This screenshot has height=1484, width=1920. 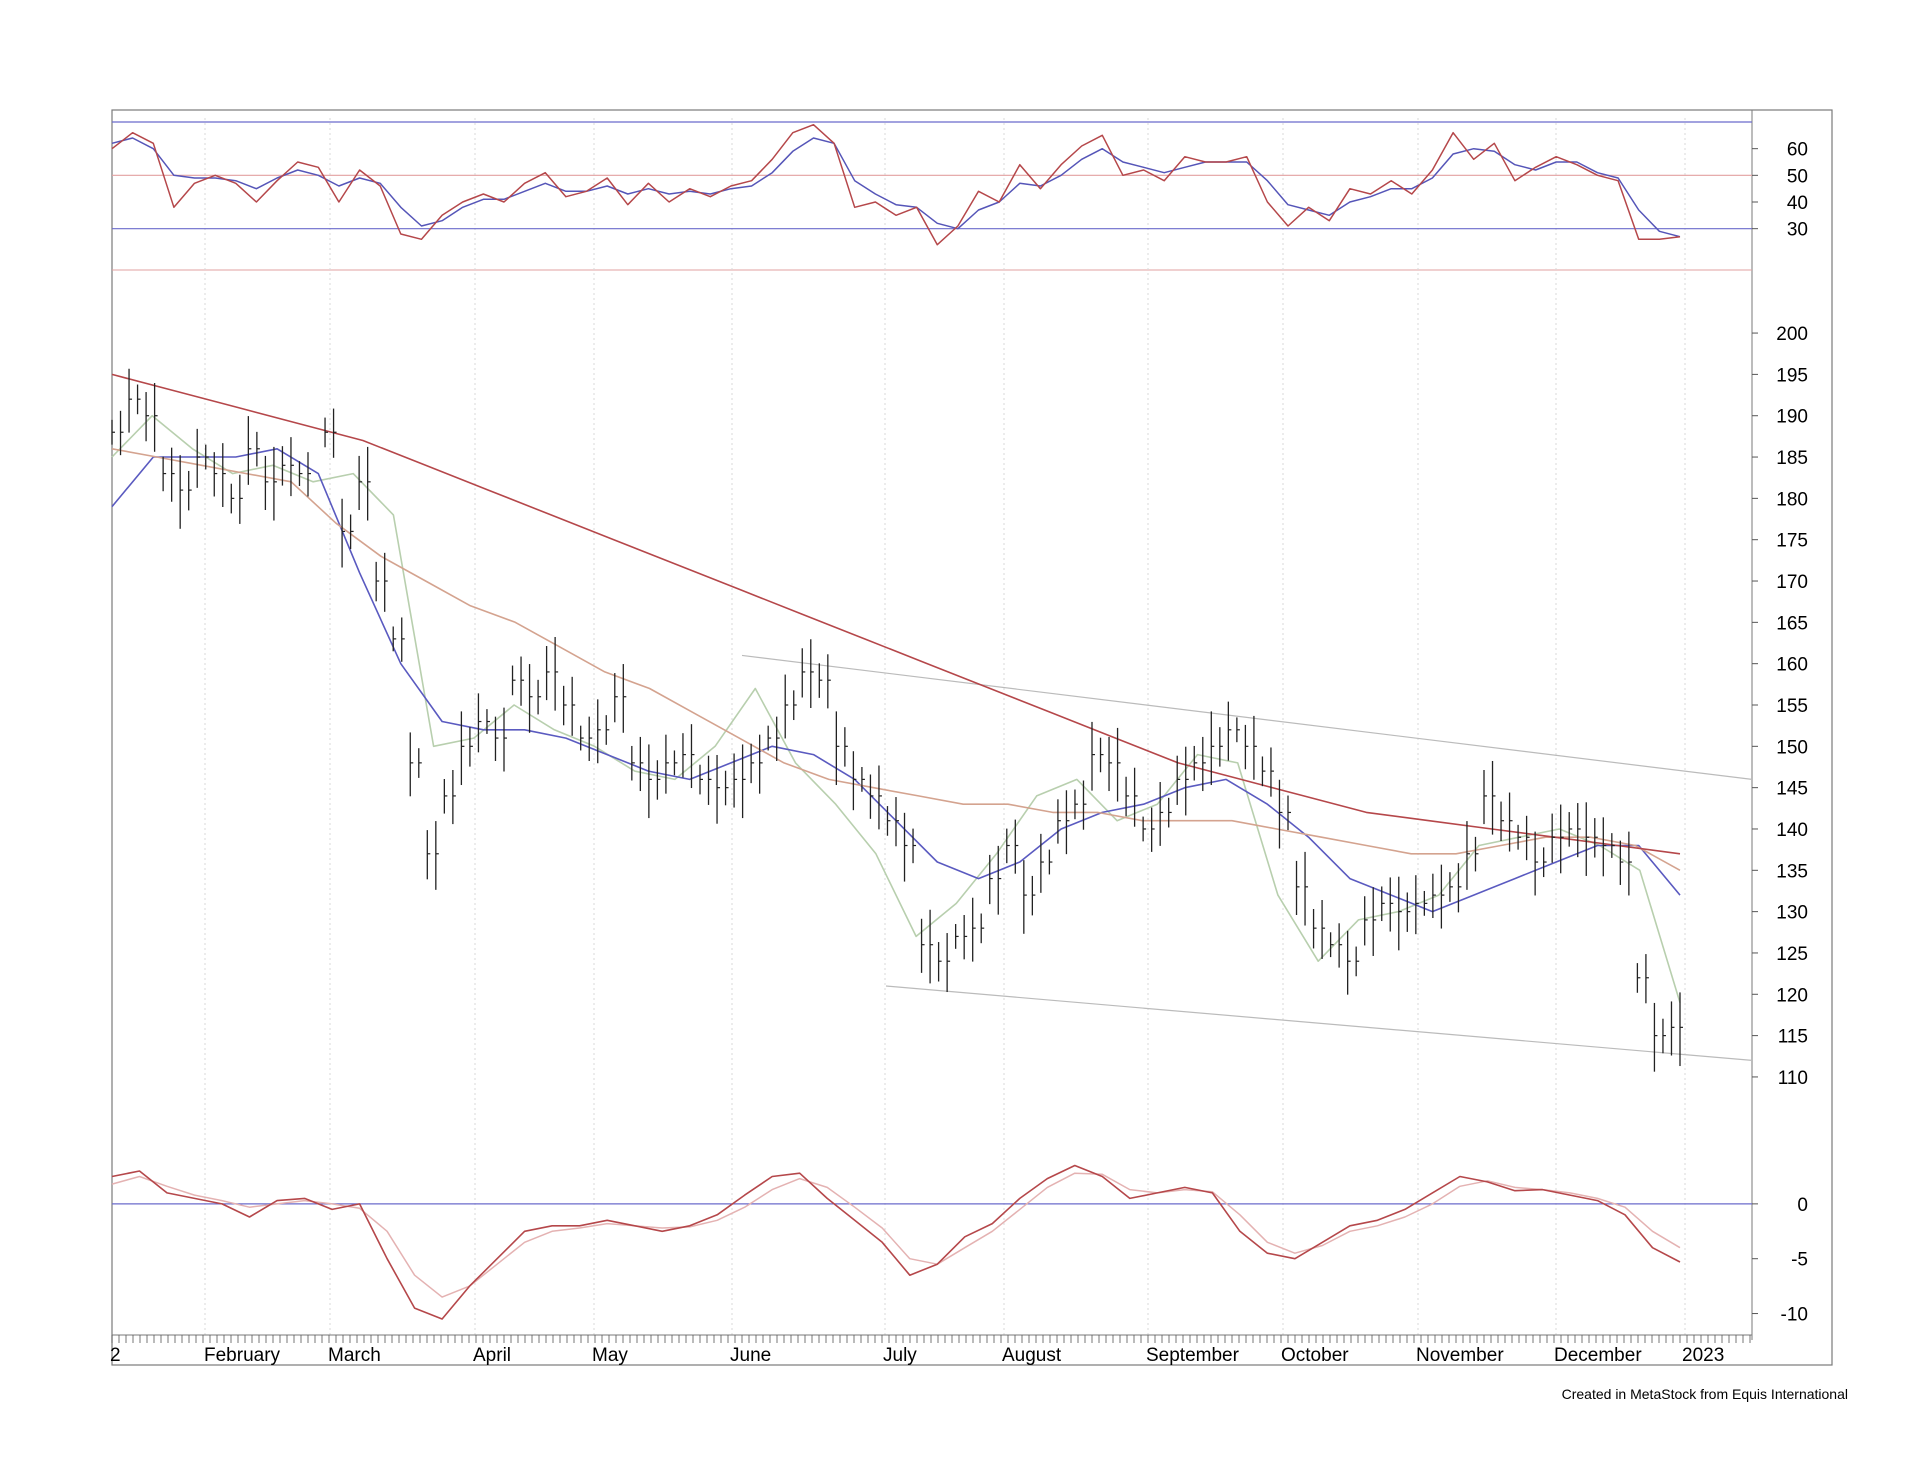 What do you see at coordinates (900, 1355) in the screenshot?
I see `x-axis-label: July` at bounding box center [900, 1355].